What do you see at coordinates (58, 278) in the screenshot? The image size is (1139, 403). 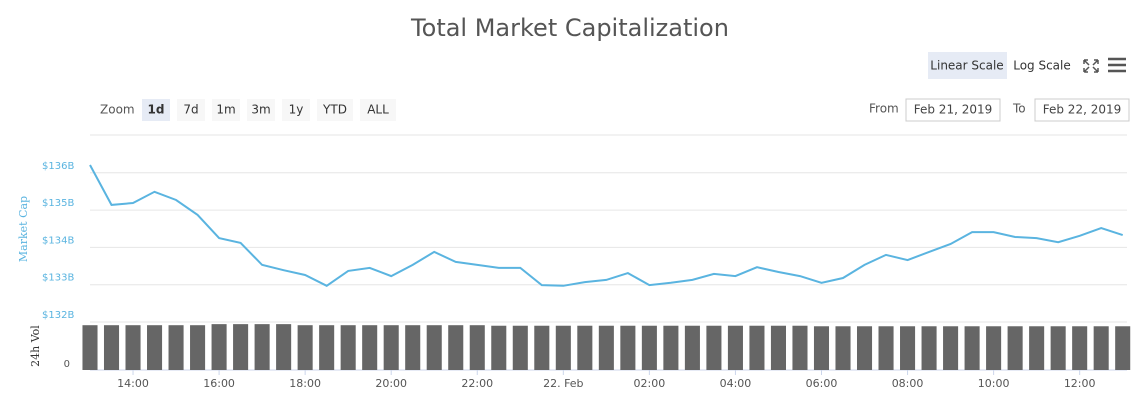 I see `y-tick-label: $133B` at bounding box center [58, 278].